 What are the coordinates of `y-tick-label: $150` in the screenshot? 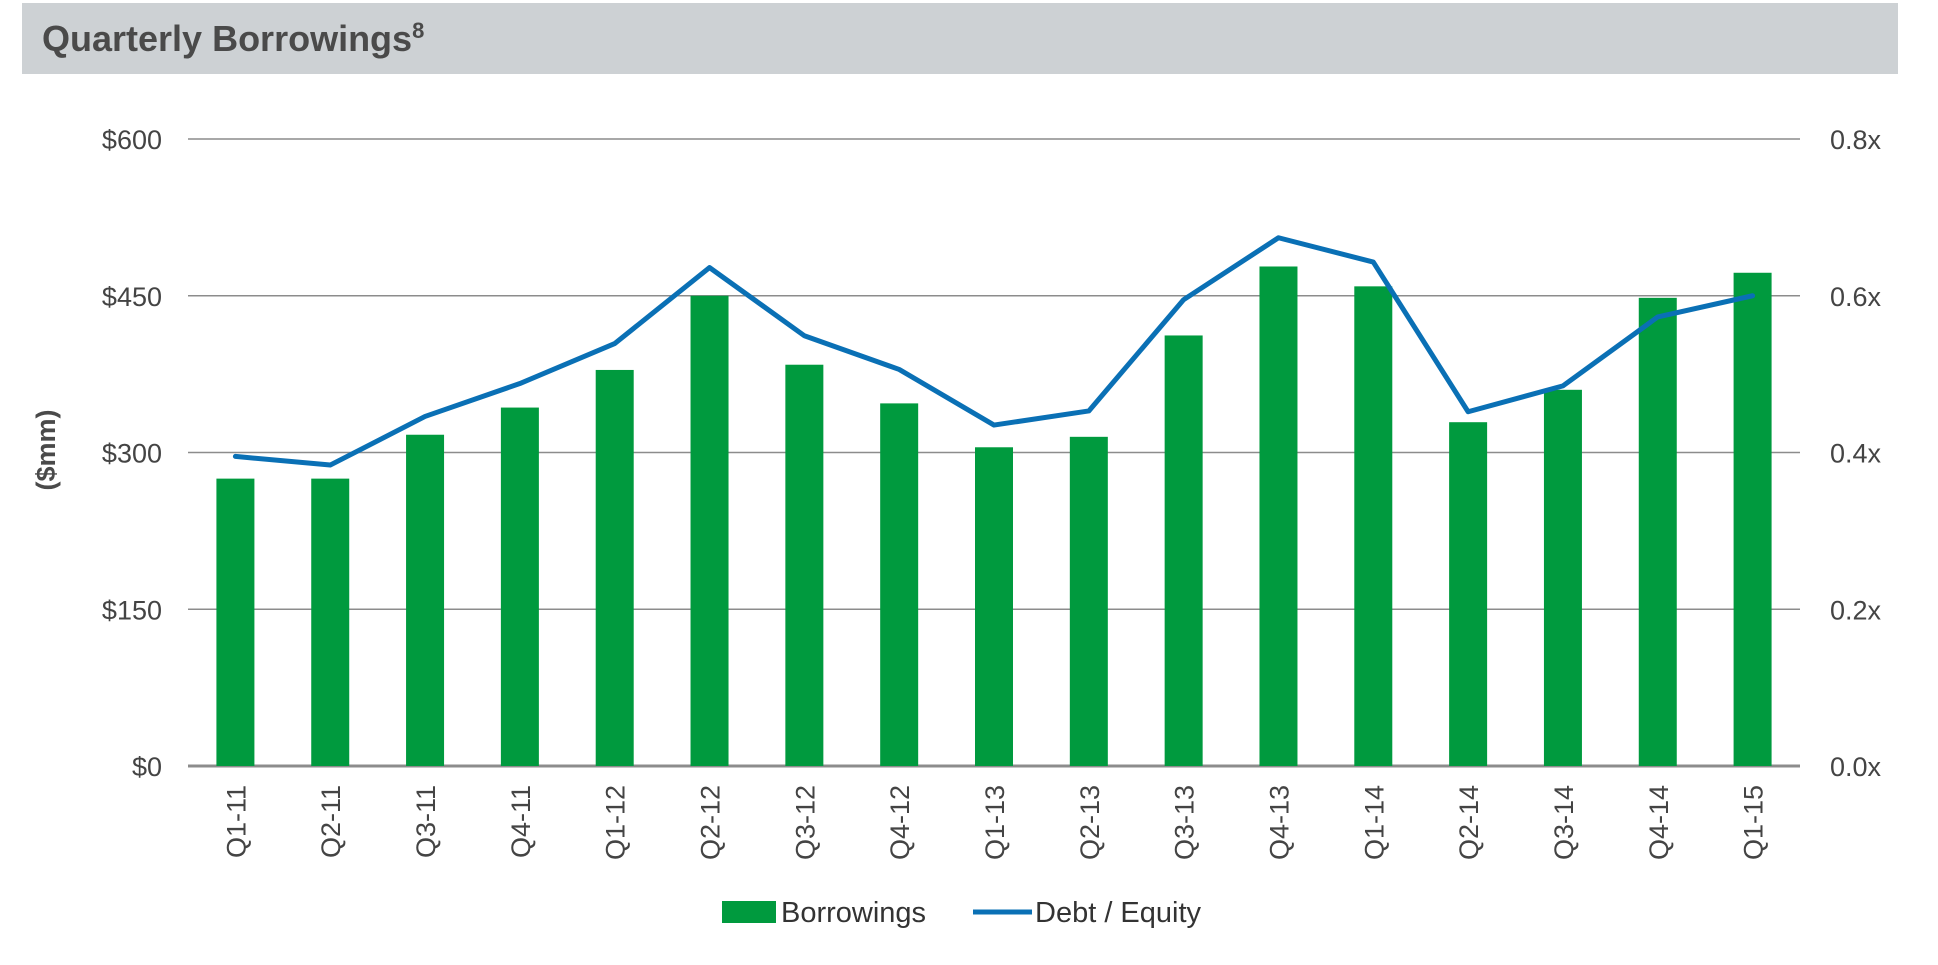 It's located at (132, 610).